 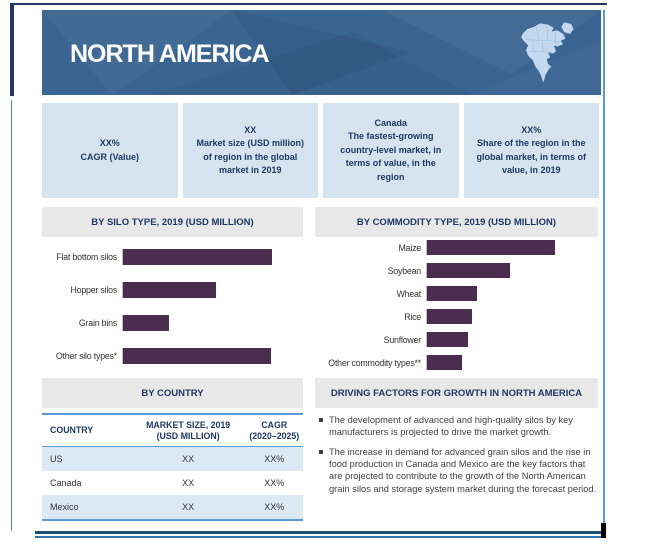 What do you see at coordinates (404, 270) in the screenshot?
I see `bar-category-label: Soybean` at bounding box center [404, 270].